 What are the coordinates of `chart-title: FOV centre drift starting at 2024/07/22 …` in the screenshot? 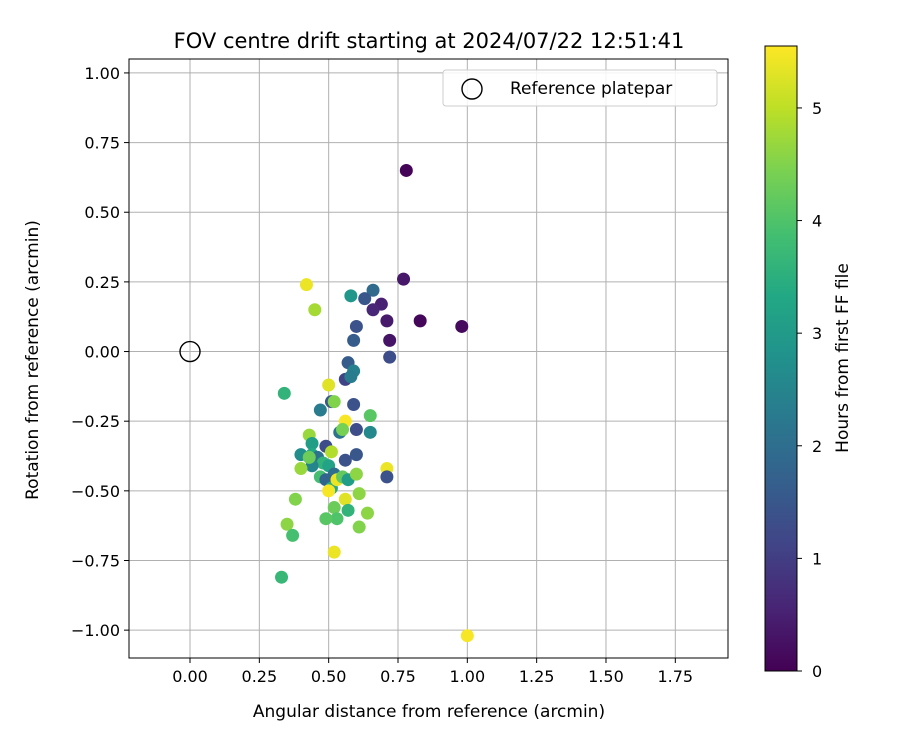 It's located at (429, 41).